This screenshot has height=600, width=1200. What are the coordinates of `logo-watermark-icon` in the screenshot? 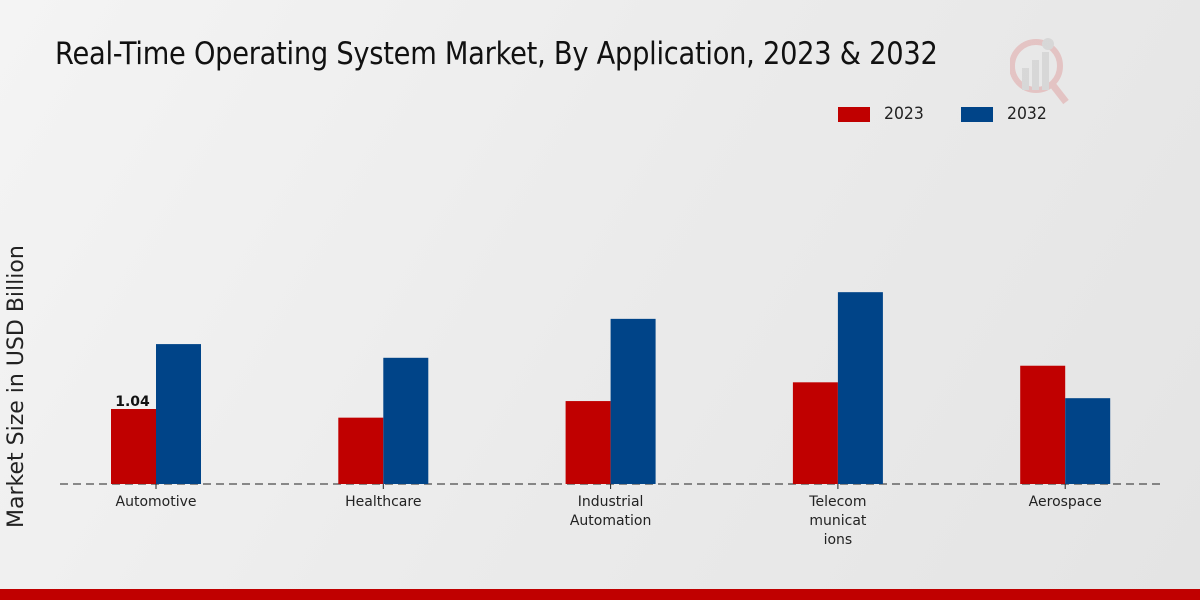 It's located at (1039, 71).